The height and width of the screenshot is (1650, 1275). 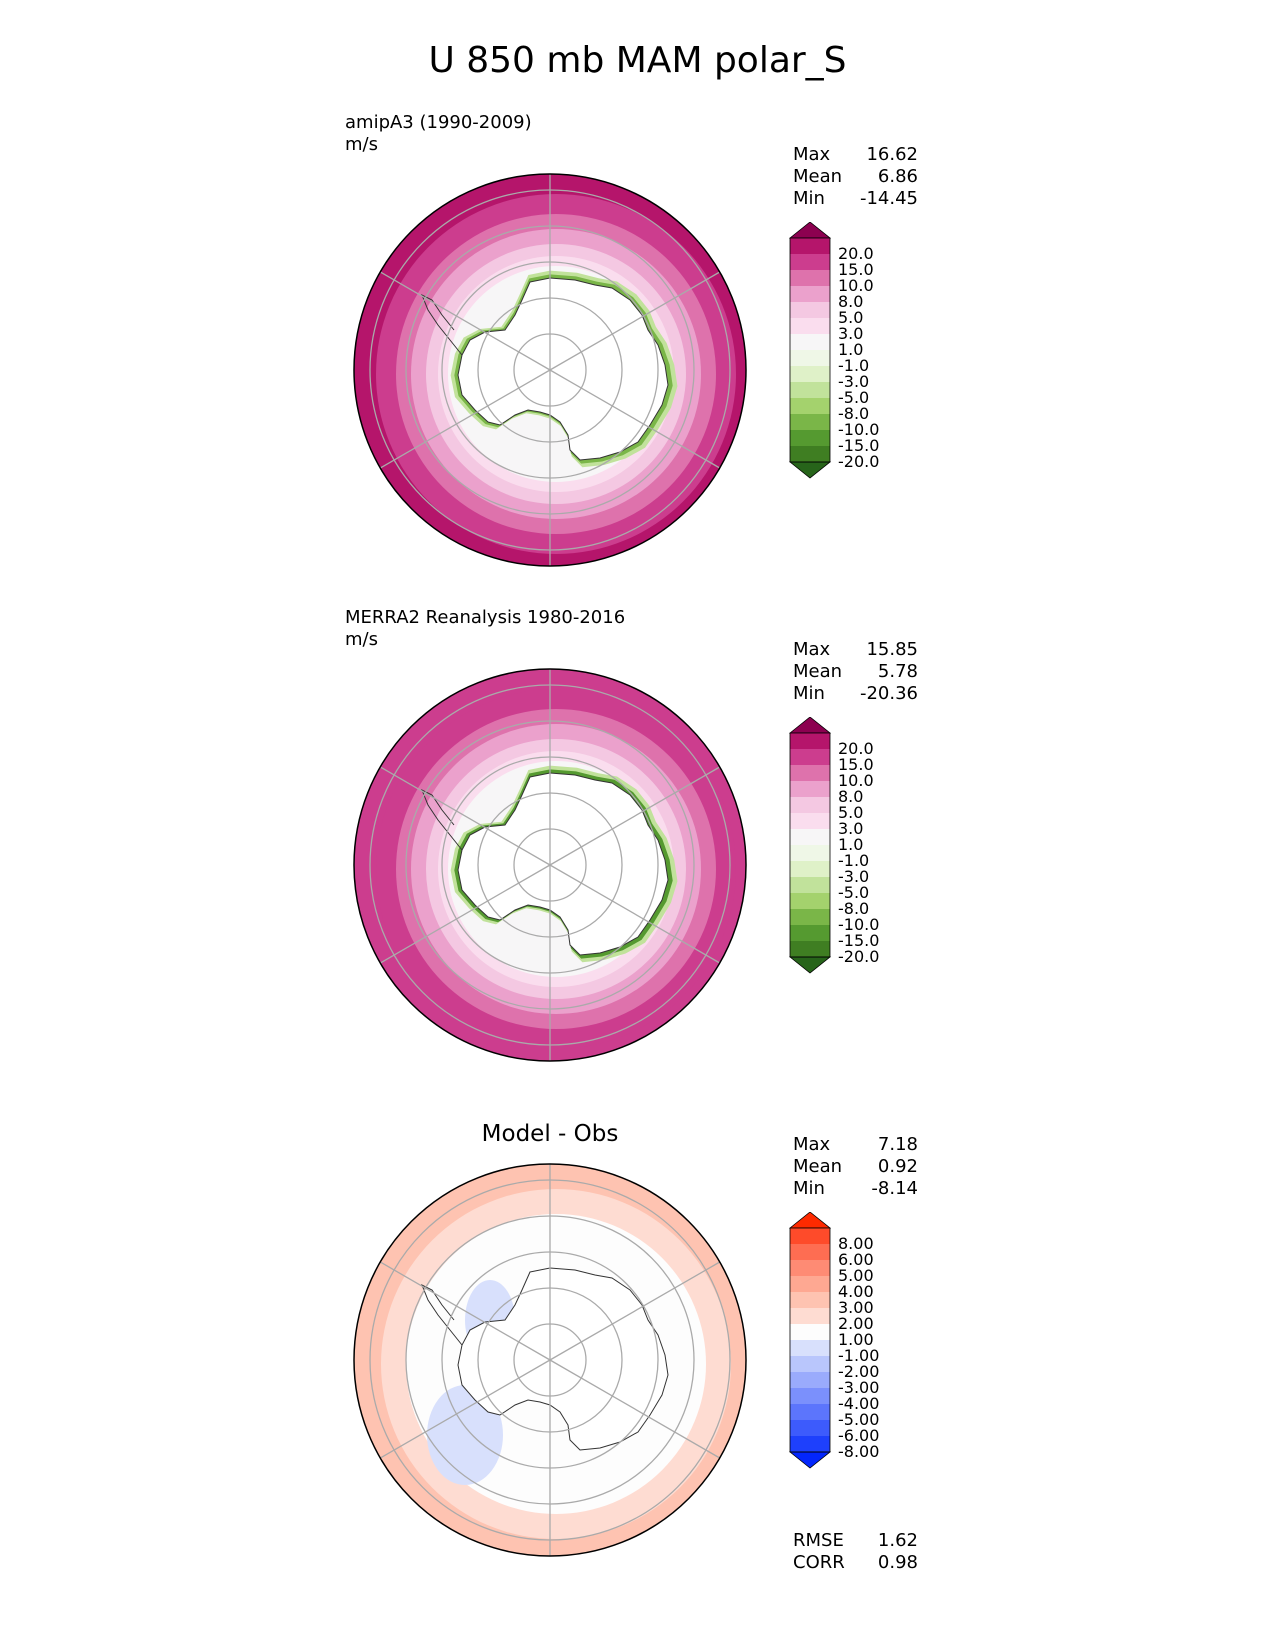 What do you see at coordinates (855, 1188) in the screenshot?
I see `stat-min: Min -8.14` at bounding box center [855, 1188].